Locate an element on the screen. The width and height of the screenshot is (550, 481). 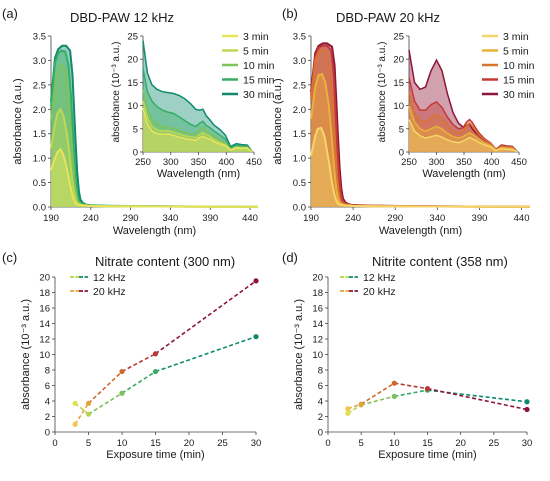
y-tick-label: 4 is located at coordinates (47, 402).